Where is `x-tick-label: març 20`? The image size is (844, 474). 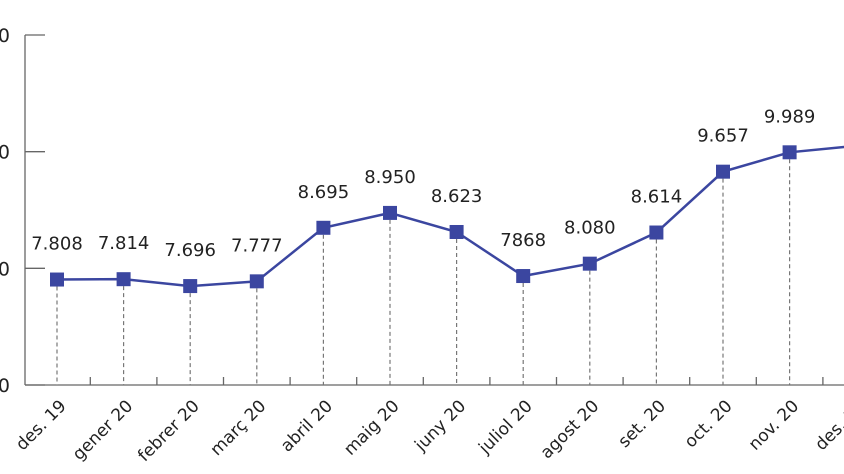
x-tick-label: març 20 is located at coordinates (239, 428).